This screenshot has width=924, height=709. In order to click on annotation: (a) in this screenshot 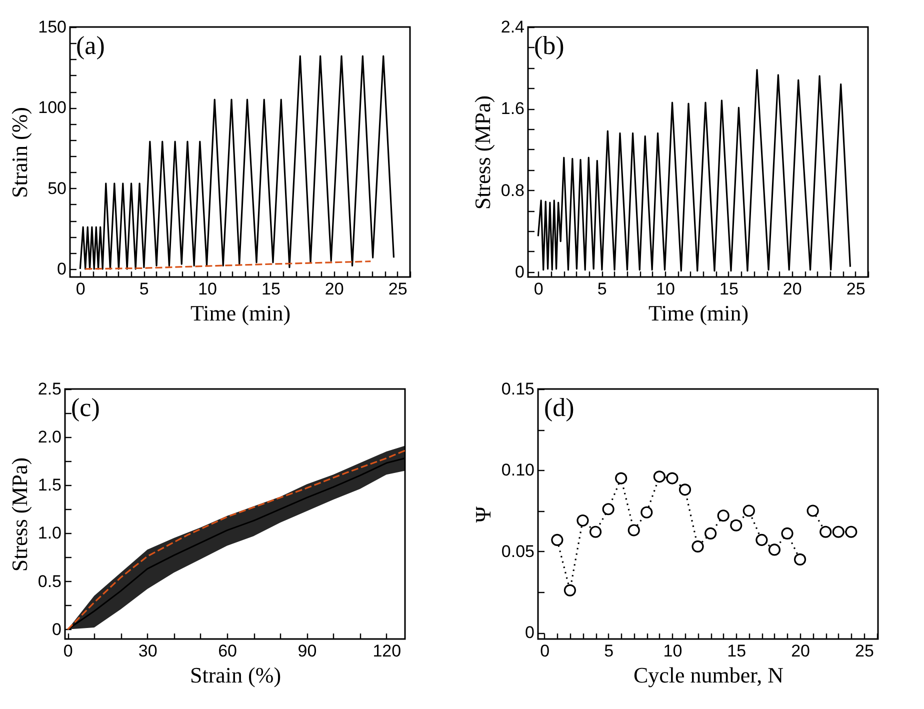, I will do `click(90, 45)`.